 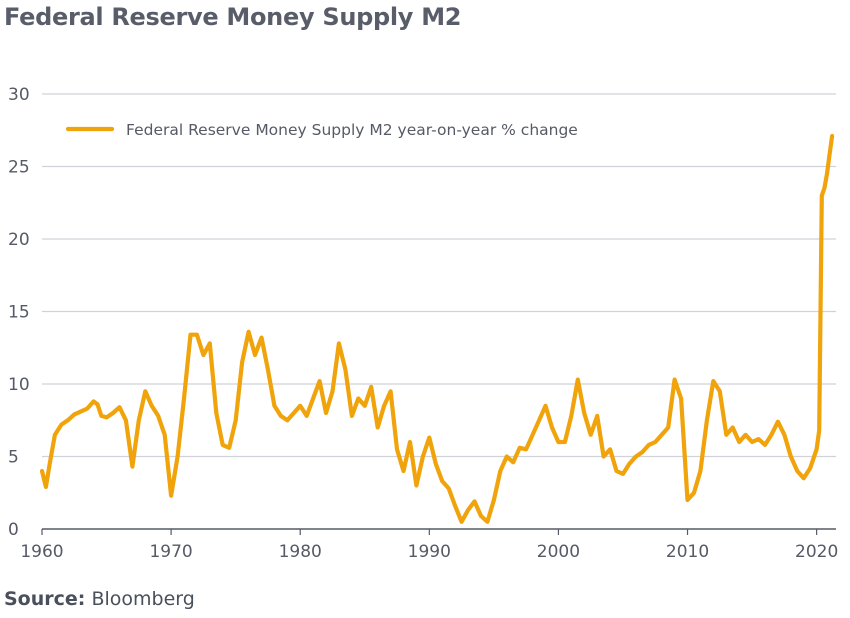 What do you see at coordinates (13, 530) in the screenshot?
I see `y-tick-label: 0` at bounding box center [13, 530].